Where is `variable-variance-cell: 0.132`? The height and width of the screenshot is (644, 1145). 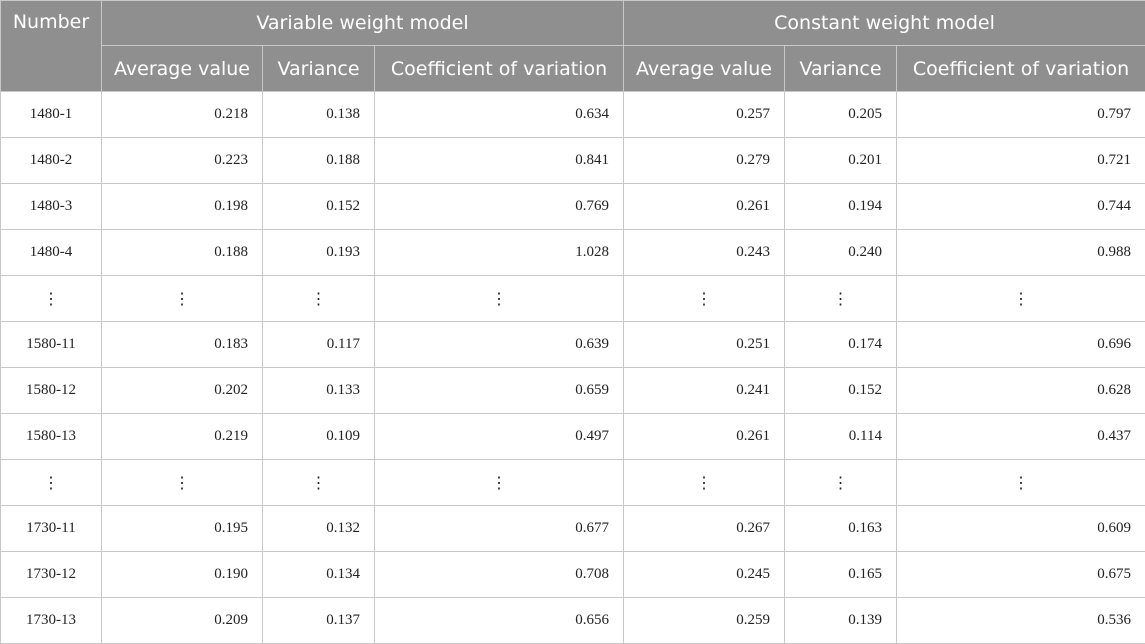 variable-variance-cell: 0.132 is located at coordinates (319, 529).